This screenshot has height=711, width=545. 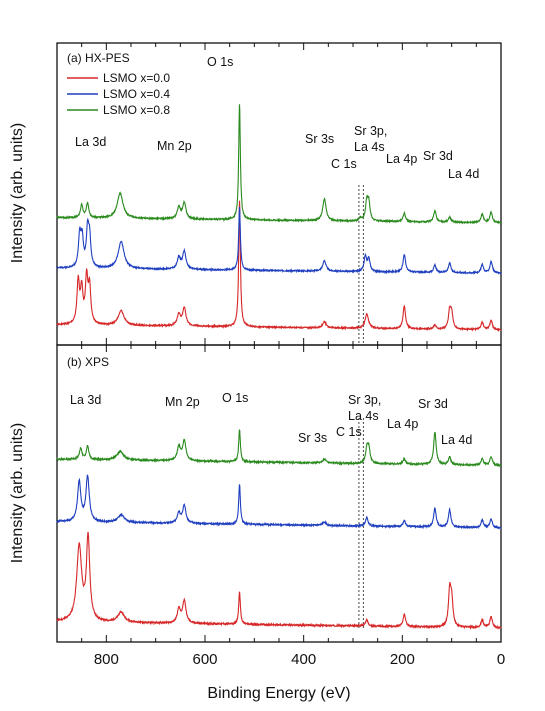 I want to click on y-axis-title-b: Intensity (arb. units), so click(x=17, y=493).